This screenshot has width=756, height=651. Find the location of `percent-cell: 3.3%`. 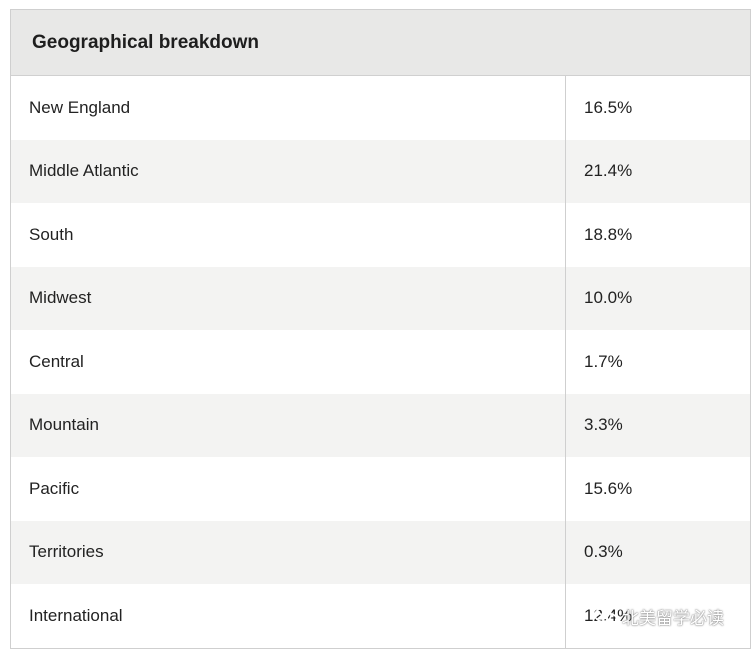

percent-cell: 3.3% is located at coordinates (603, 425).